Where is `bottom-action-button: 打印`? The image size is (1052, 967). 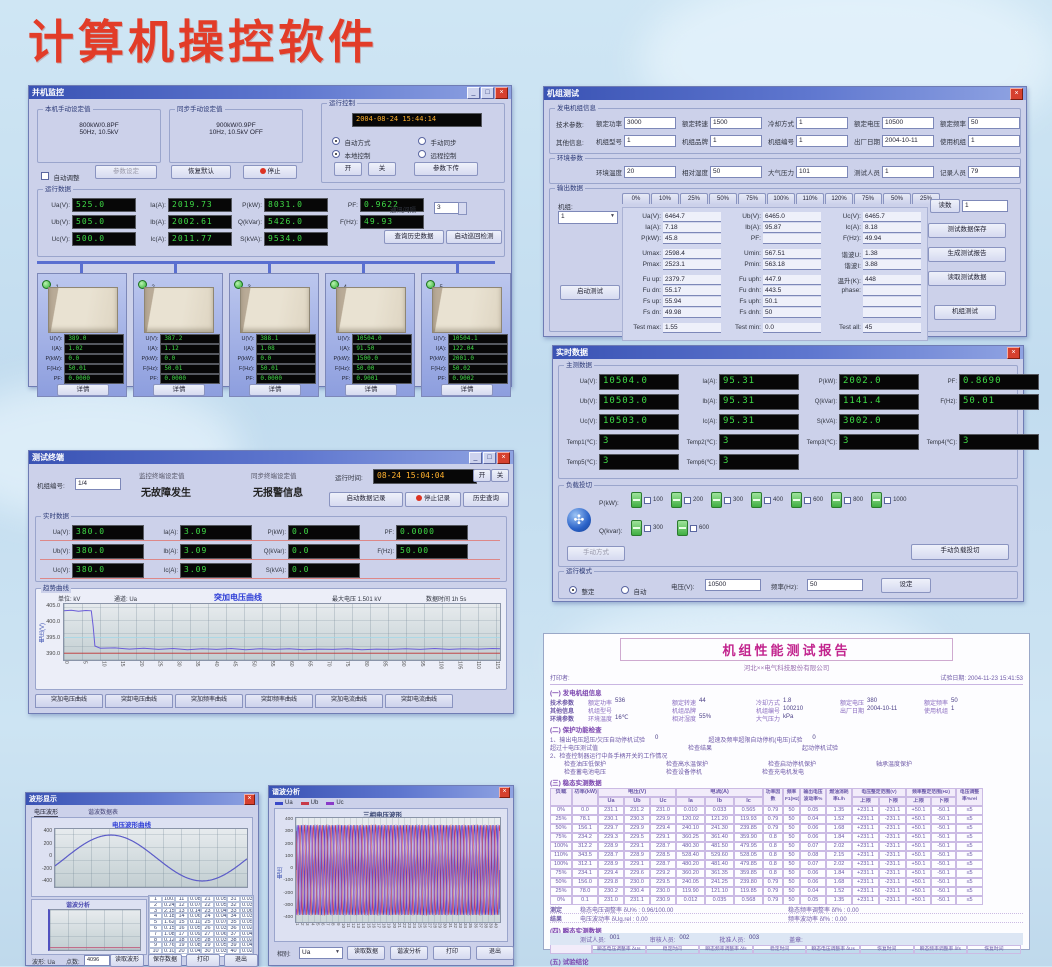
bottom-action-button: 打印 is located at coordinates (452, 953).